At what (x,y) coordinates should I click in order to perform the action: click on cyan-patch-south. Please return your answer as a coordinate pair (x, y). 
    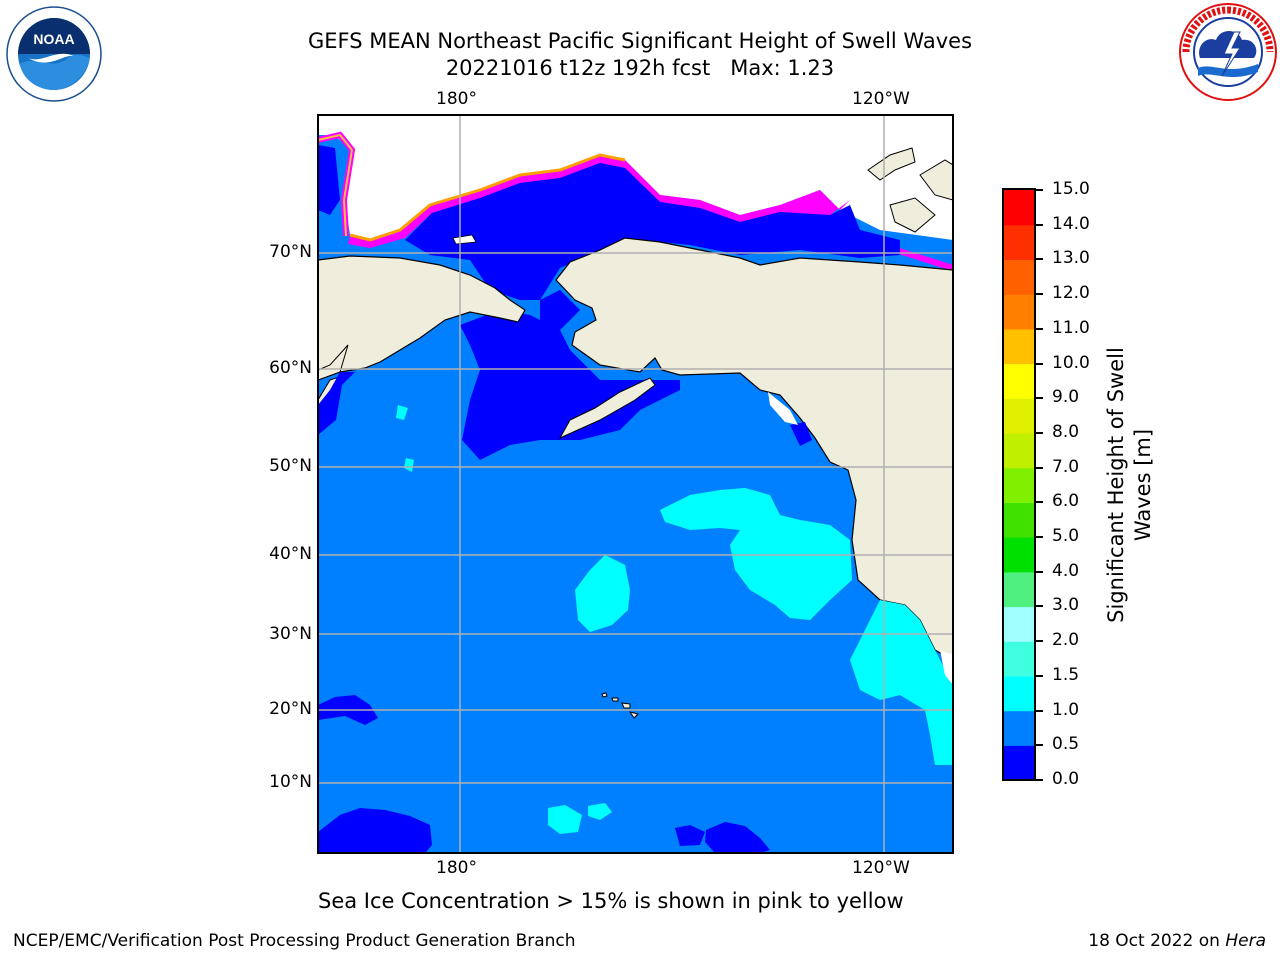
    Looking at the image, I should click on (565, 819).